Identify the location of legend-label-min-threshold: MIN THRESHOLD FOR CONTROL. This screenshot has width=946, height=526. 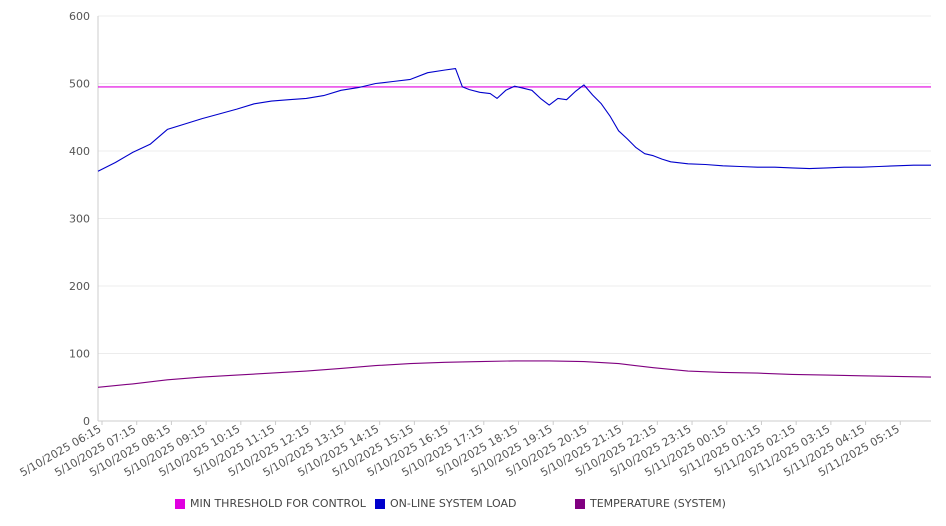
(278, 503).